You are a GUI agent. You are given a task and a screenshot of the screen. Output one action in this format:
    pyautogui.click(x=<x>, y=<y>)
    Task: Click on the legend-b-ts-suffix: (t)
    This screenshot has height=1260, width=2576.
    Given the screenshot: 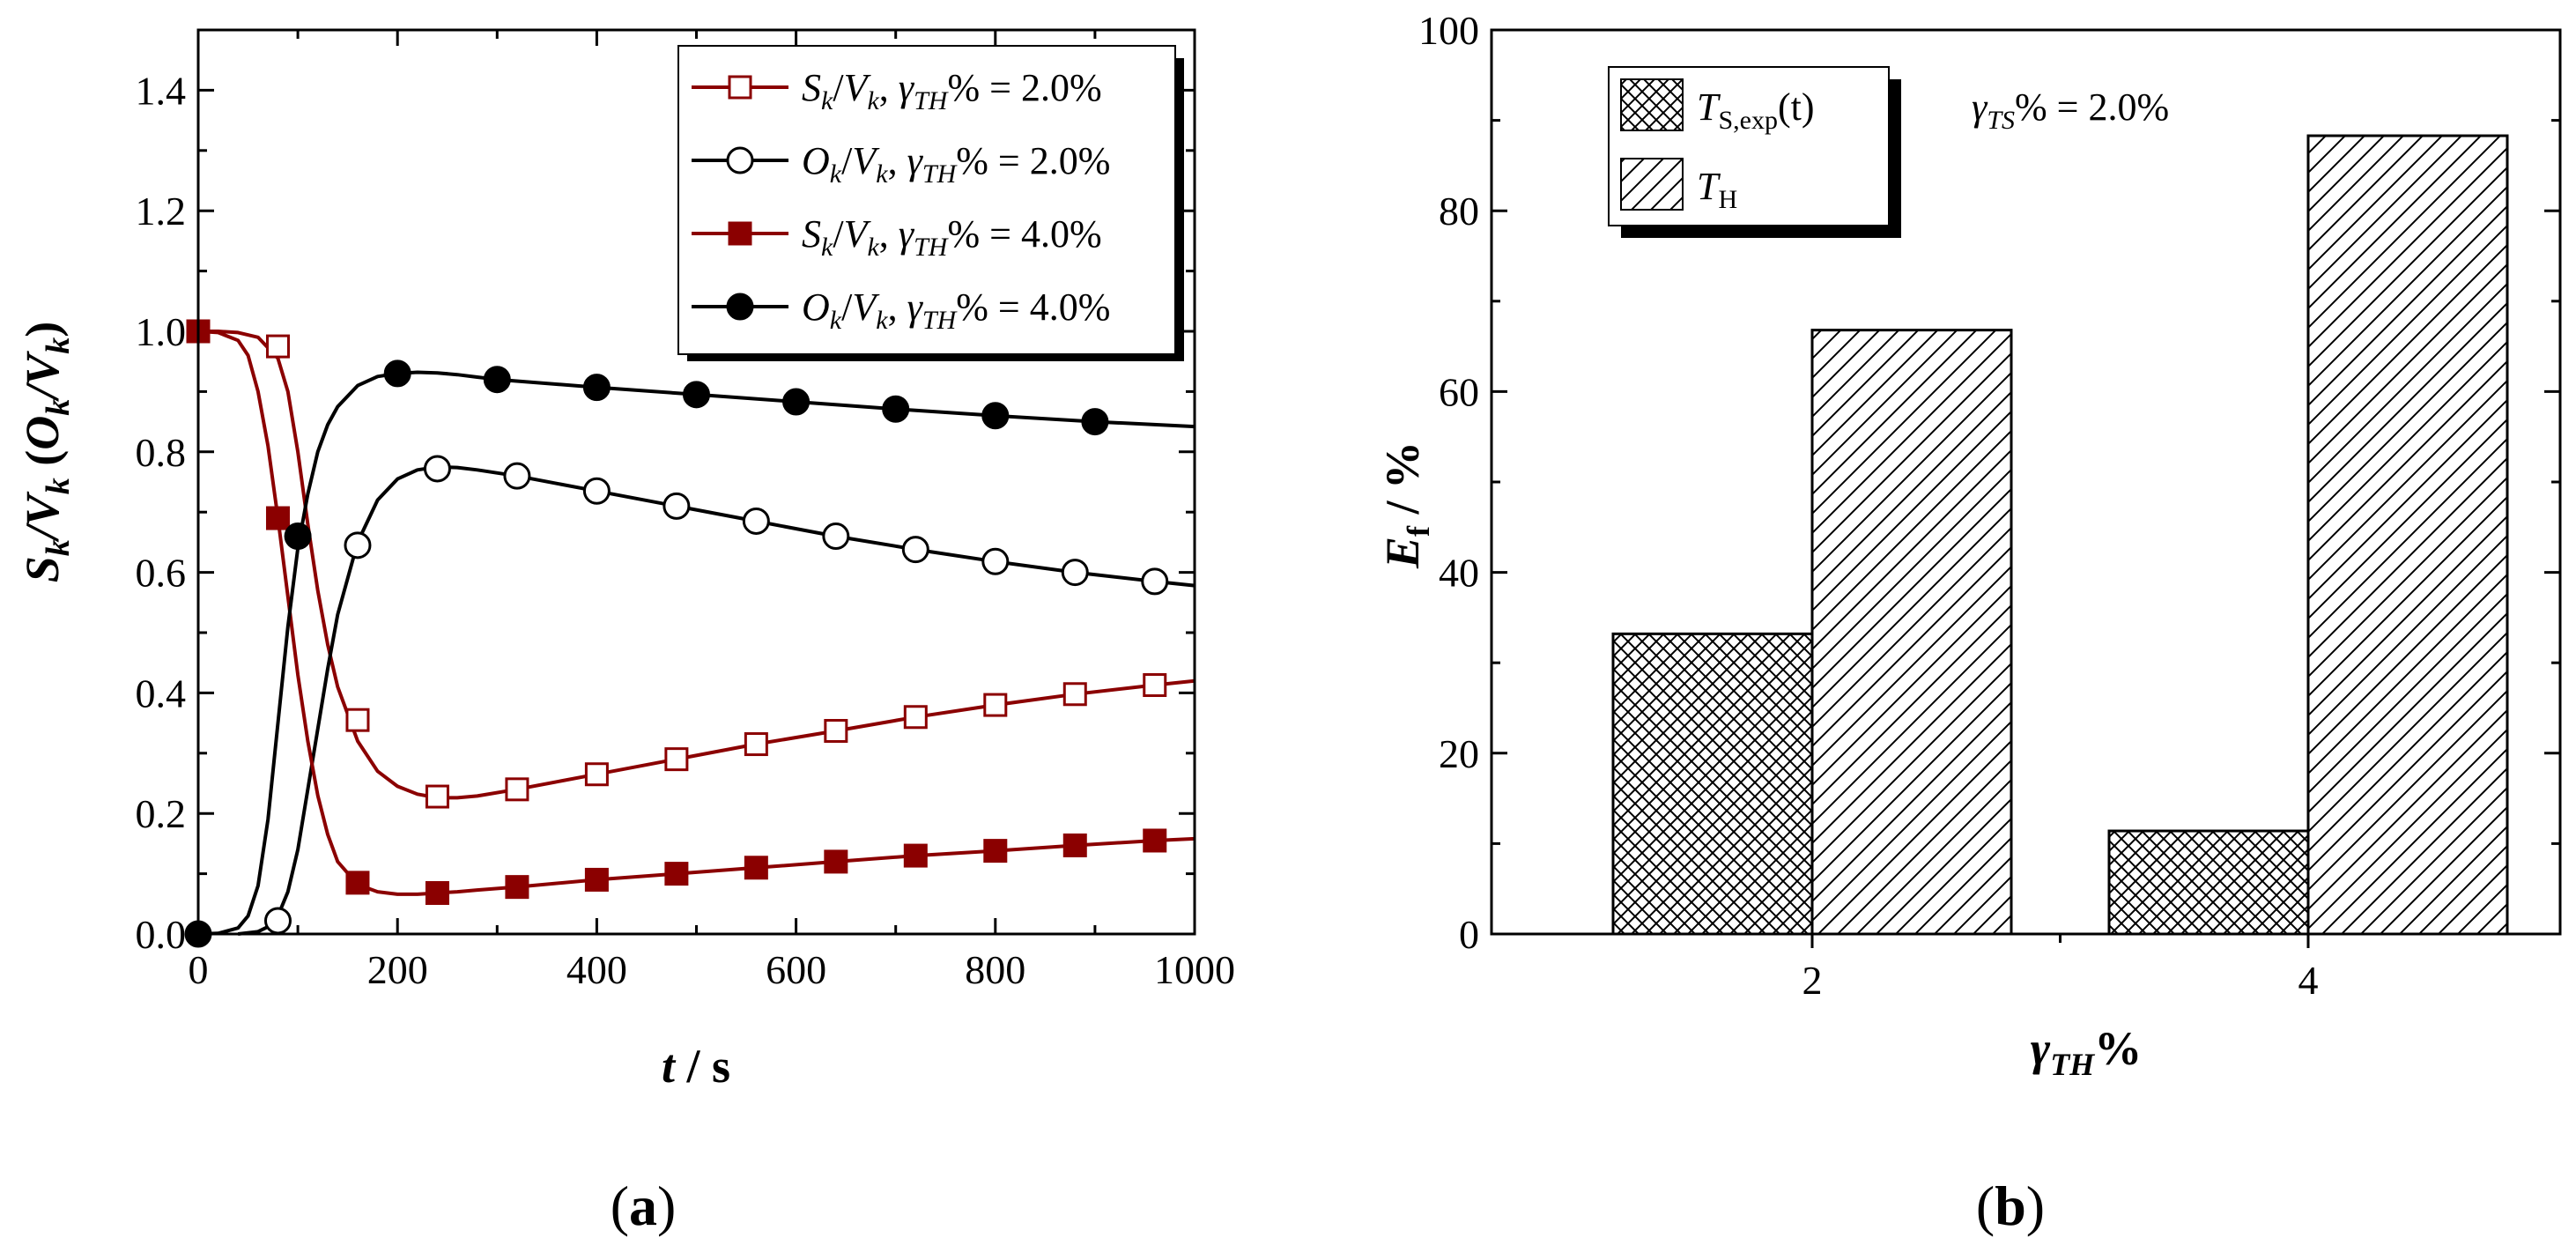 What is the action you would take?
    pyautogui.click(x=1797, y=107)
    